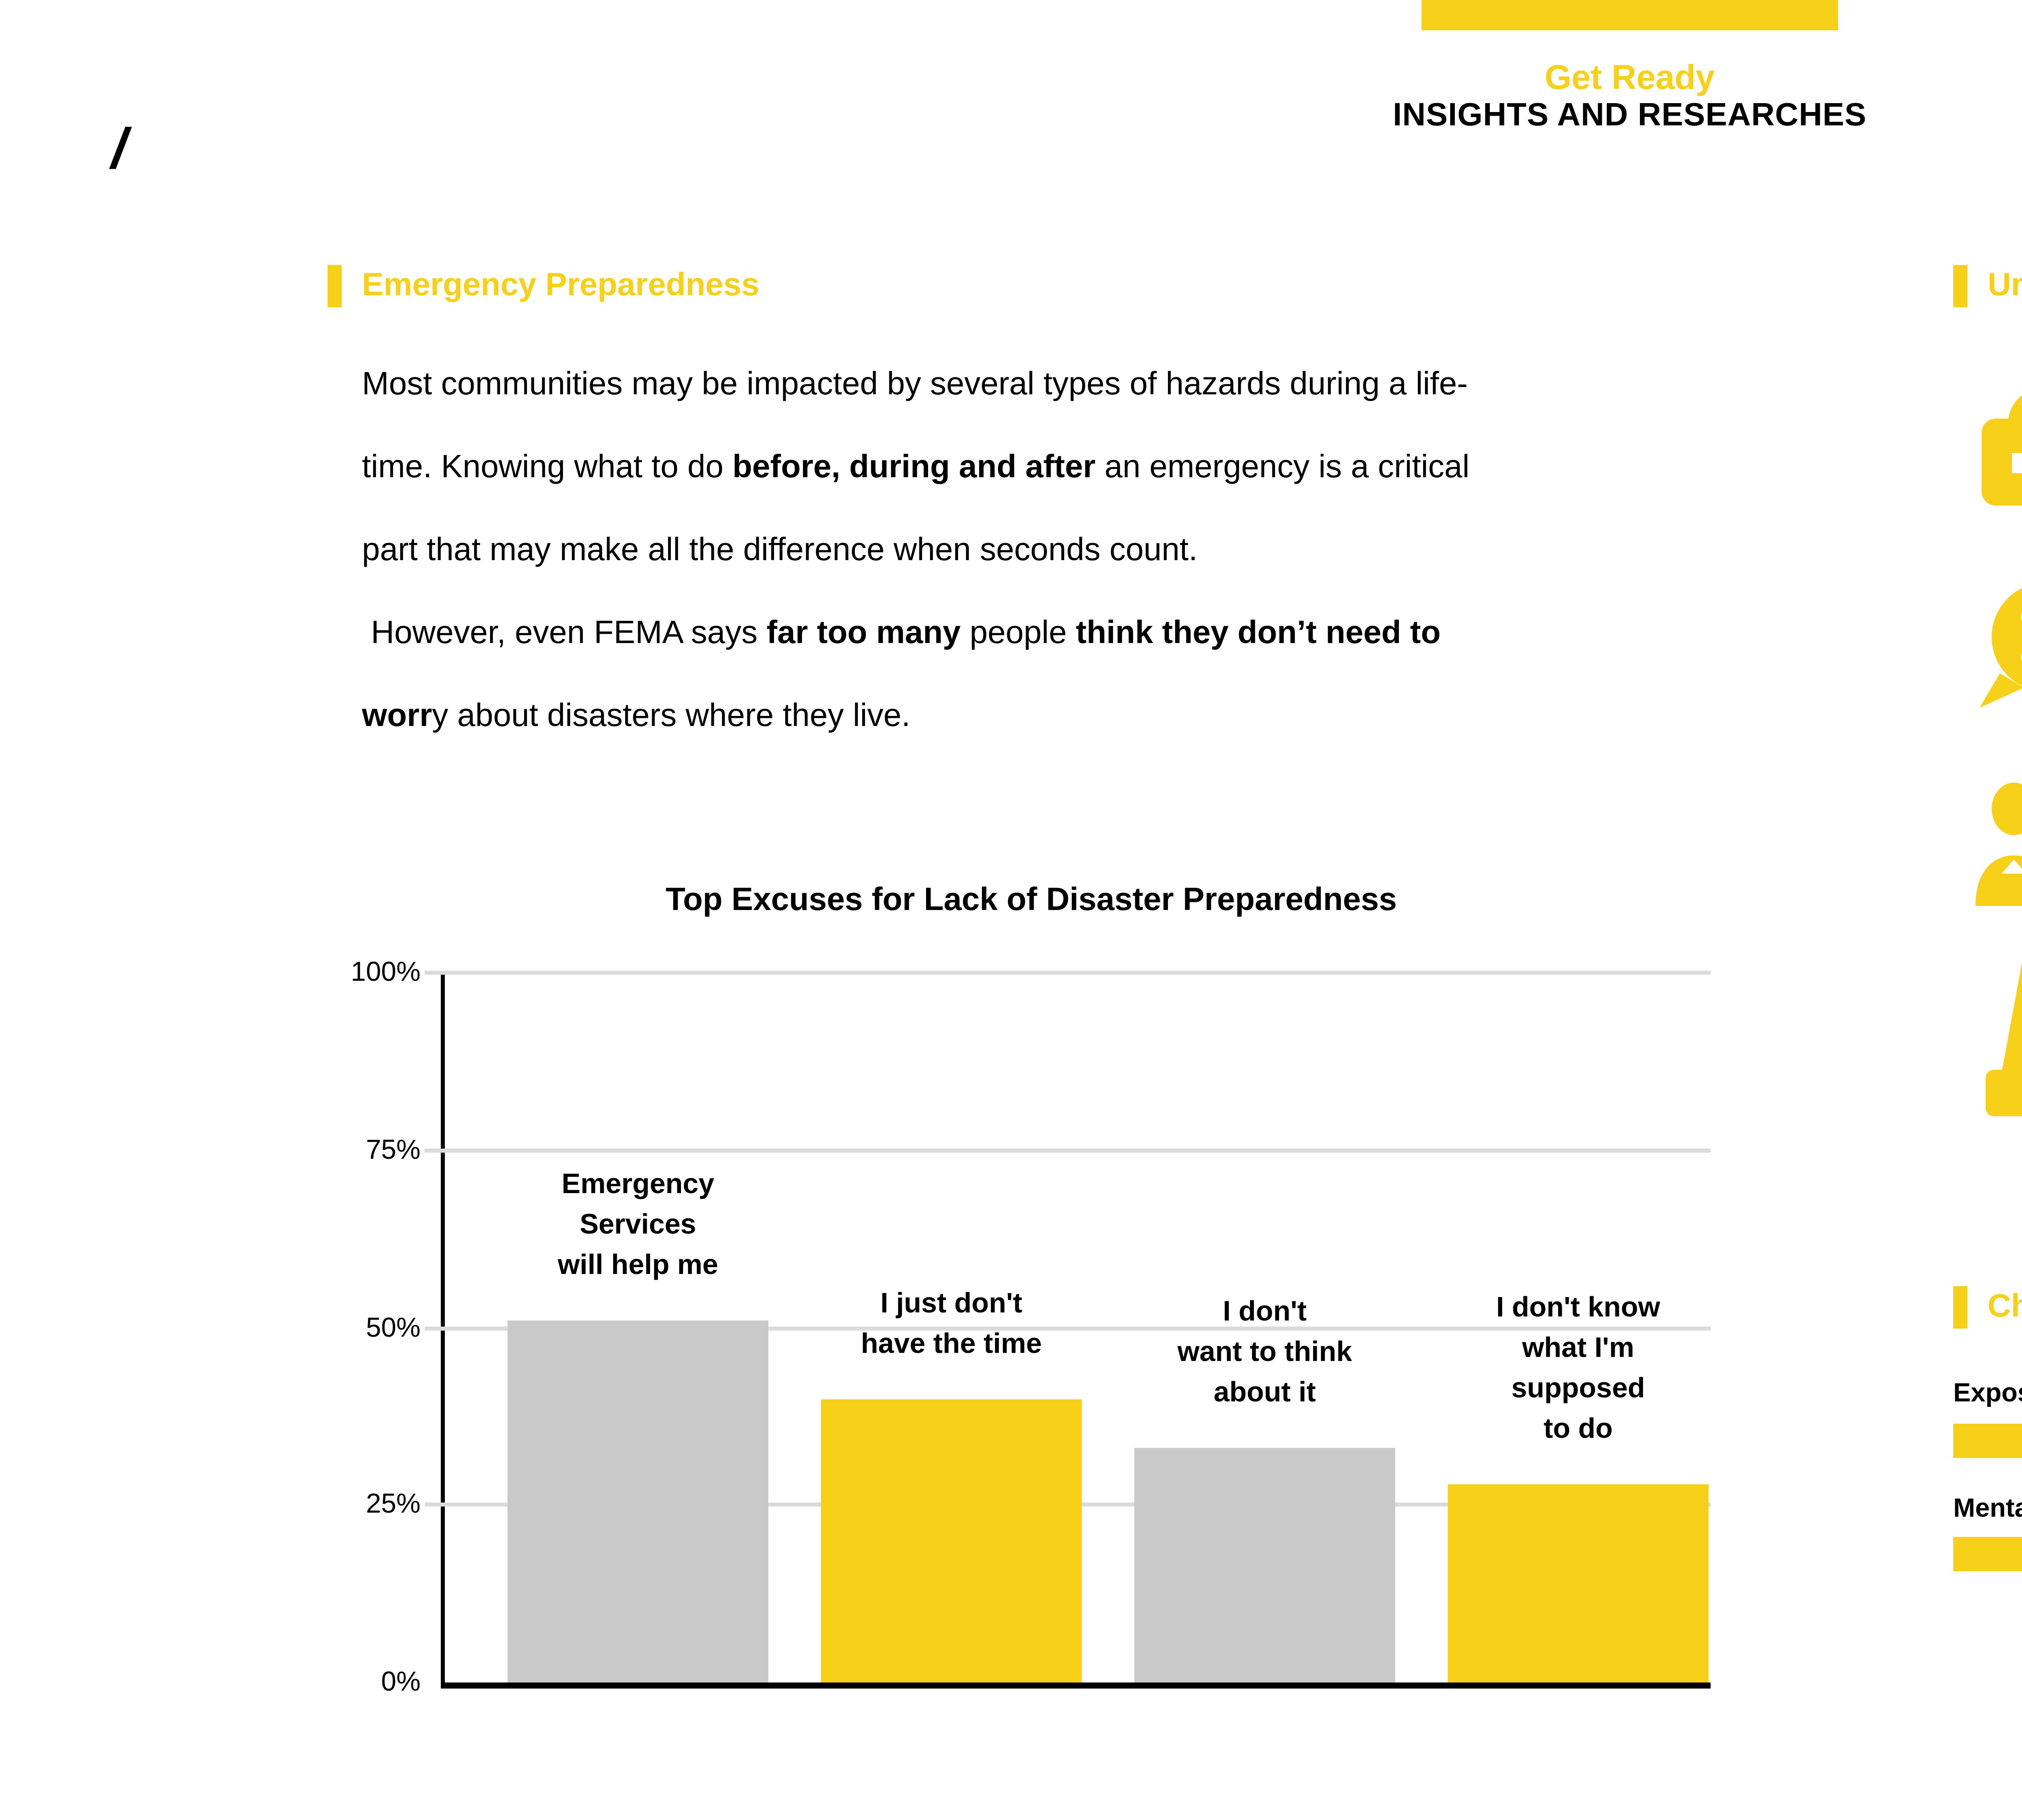  I want to click on section-emergency-preparedness: Emergency Preparedness, so click(543, 286).